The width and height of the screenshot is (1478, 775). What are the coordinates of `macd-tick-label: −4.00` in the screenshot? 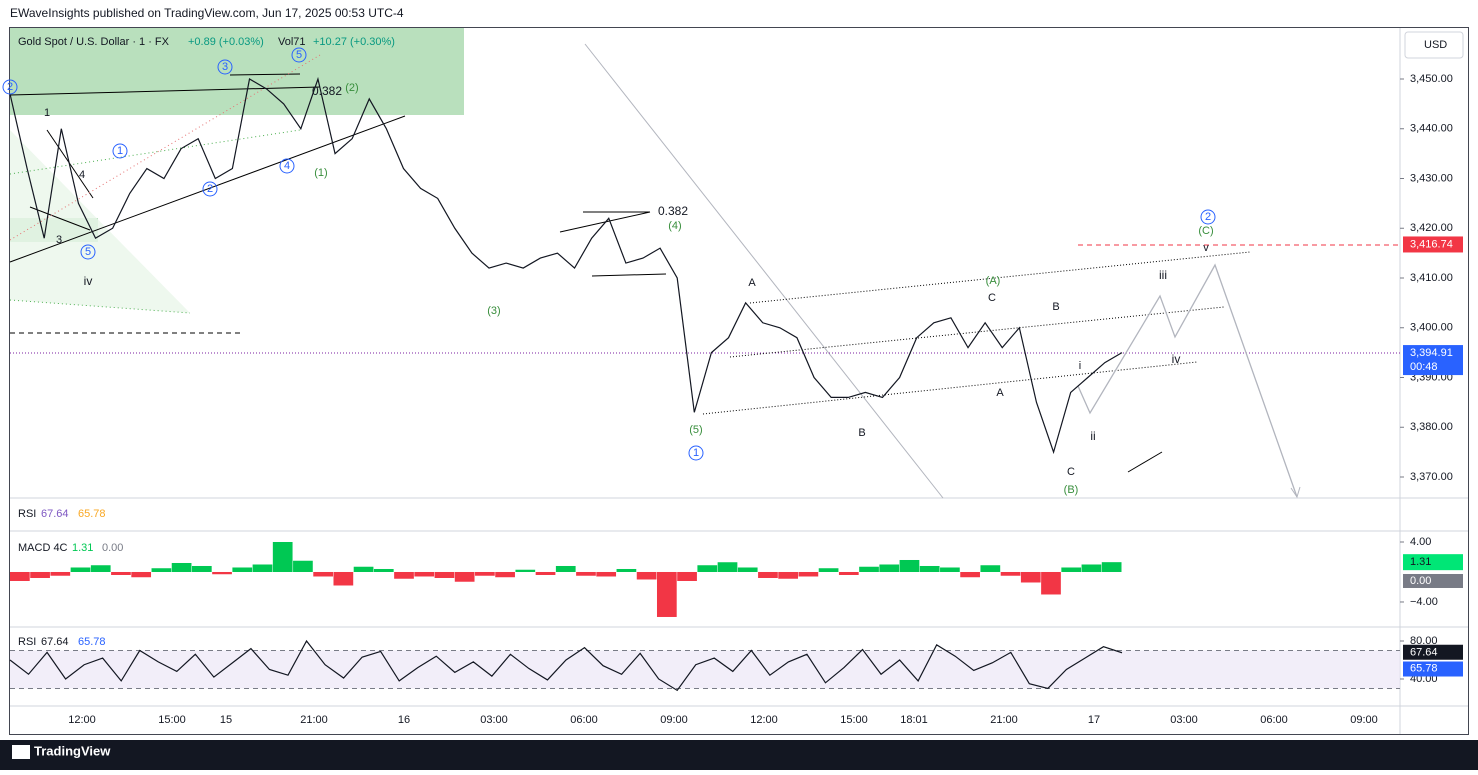 It's located at (1424, 602).